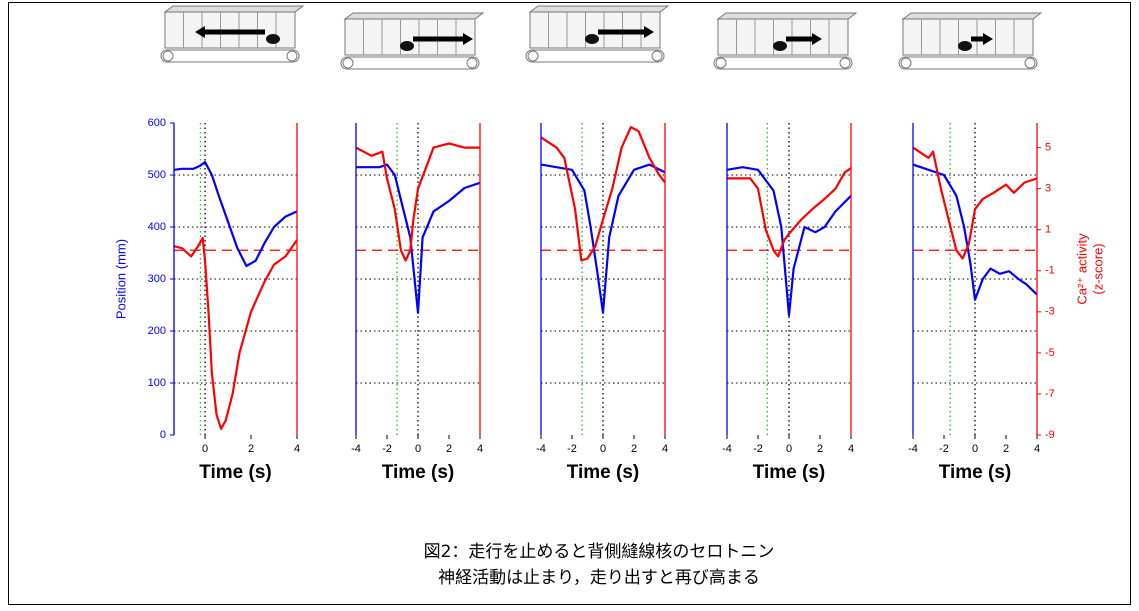 Image resolution: width=1139 pixels, height=611 pixels. I want to click on y2-tick-label: 3, so click(1048, 189).